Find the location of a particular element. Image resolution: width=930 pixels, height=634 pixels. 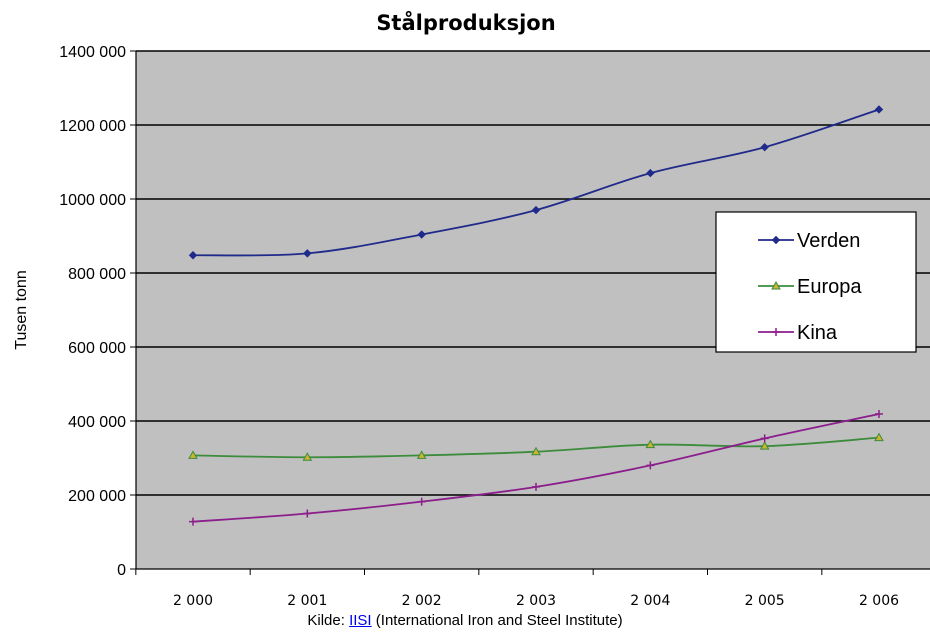

y-tick-label: 0 is located at coordinates (121, 570).